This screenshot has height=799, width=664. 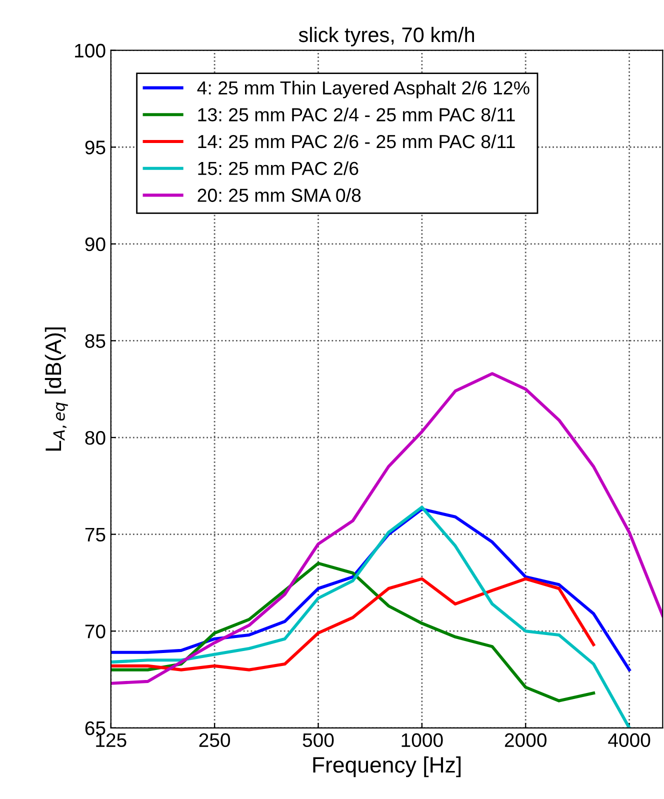 What do you see at coordinates (95, 728) in the screenshot?
I see `y-tick-label: 65` at bounding box center [95, 728].